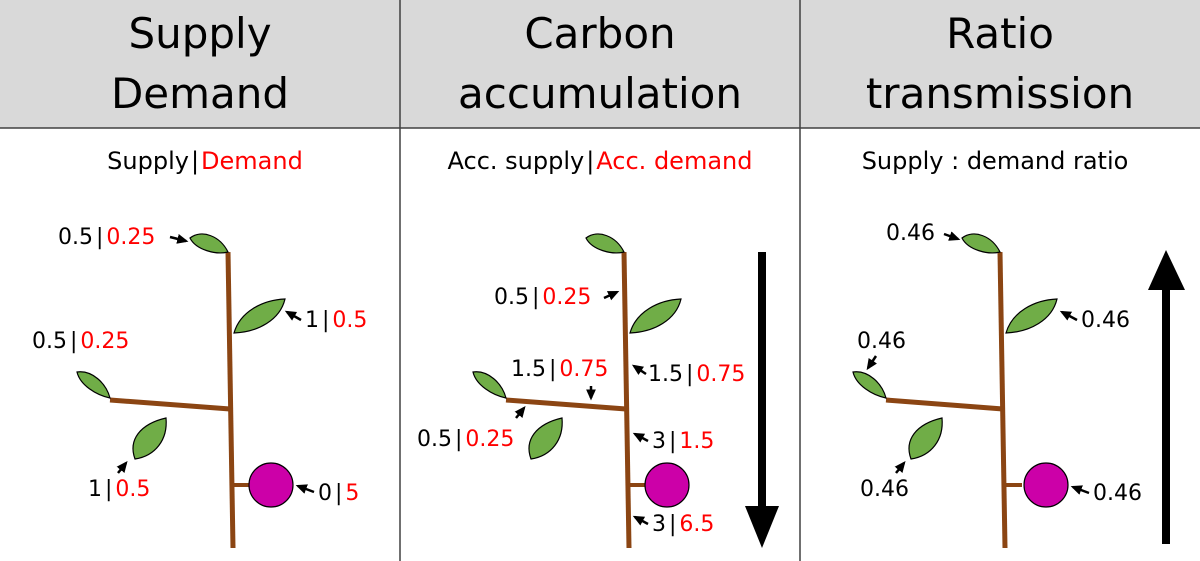 This screenshot has height=561, width=1200. I want to click on header-ratio-transmission: Ratio transmission, so click(1000, 64).